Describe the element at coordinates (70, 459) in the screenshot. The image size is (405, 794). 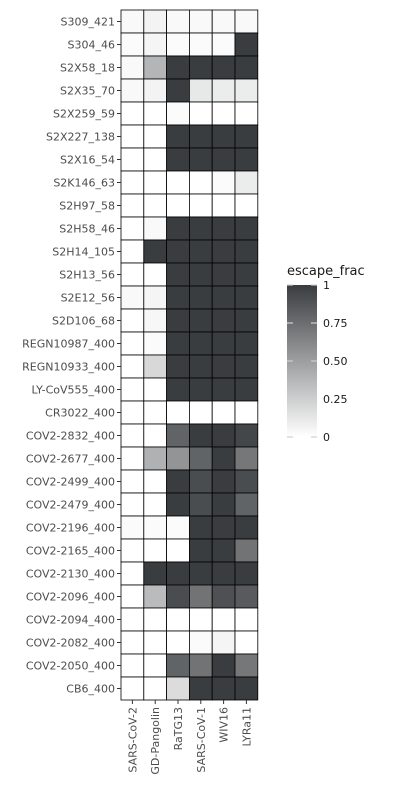
I see `row-label: COV2-2677_400` at that location.